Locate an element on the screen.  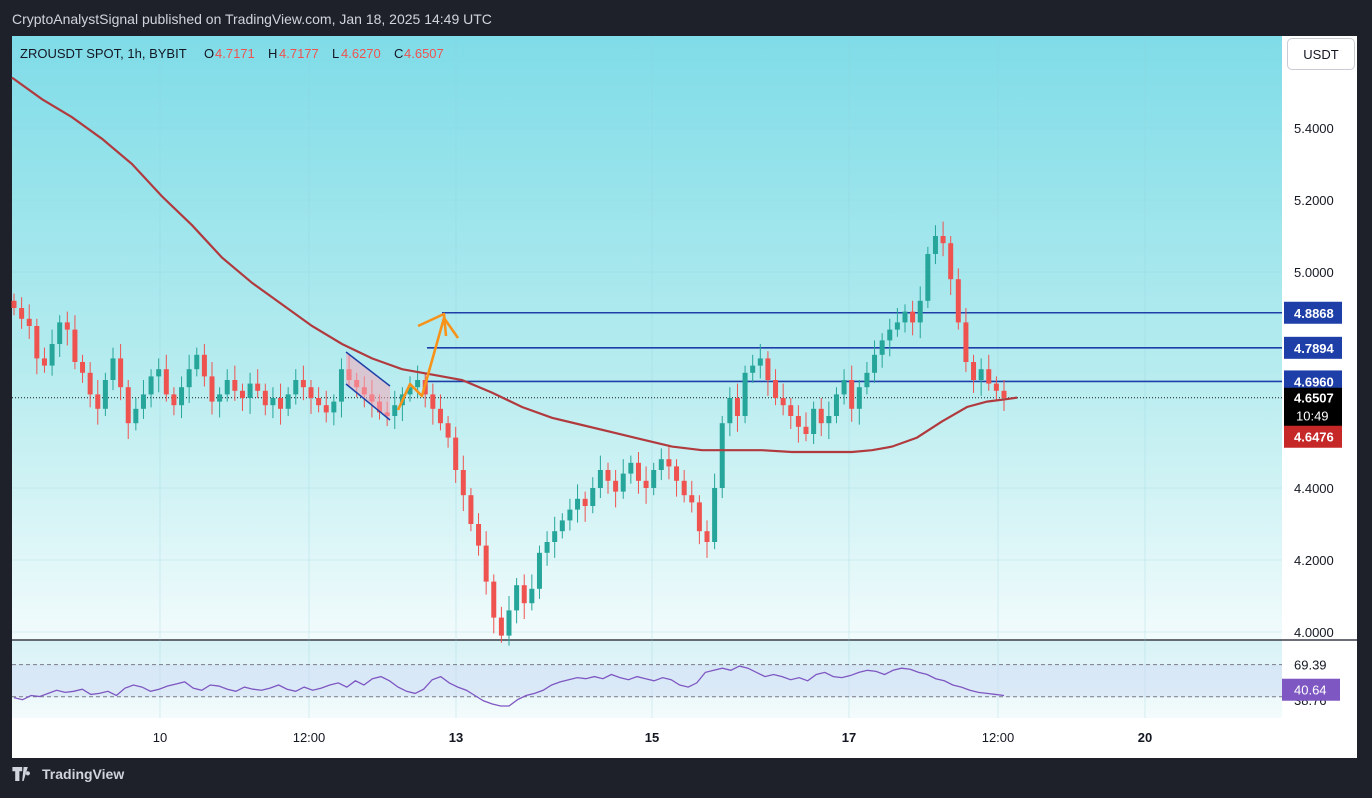
level-price-label: 4.6960 is located at coordinates (1314, 381).